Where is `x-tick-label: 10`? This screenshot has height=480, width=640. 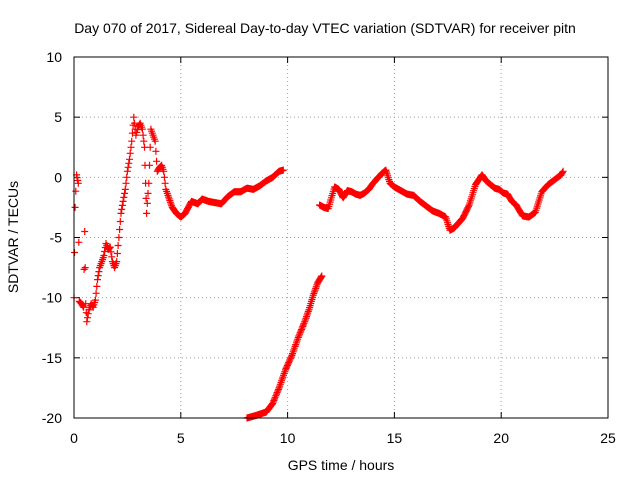
x-tick-label: 10 is located at coordinates (288, 438).